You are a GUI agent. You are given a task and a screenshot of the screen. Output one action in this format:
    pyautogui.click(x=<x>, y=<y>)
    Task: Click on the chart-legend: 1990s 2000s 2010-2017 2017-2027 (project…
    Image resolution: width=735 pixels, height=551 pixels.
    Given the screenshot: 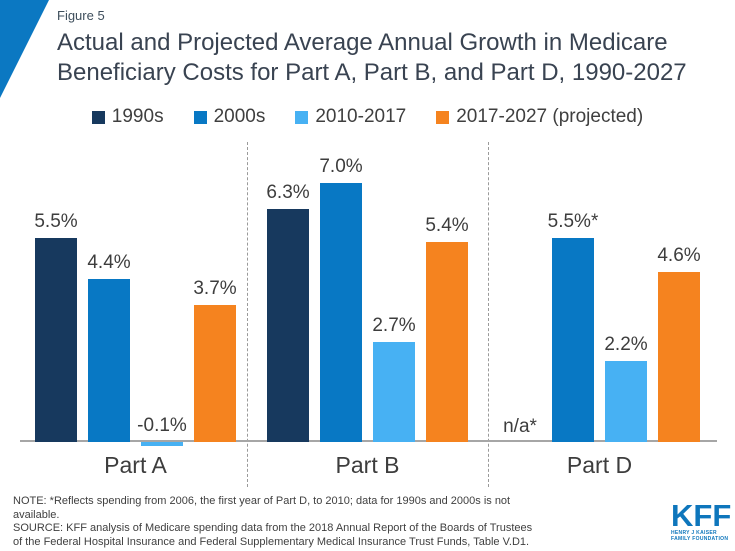 What is the action you would take?
    pyautogui.click(x=367, y=117)
    